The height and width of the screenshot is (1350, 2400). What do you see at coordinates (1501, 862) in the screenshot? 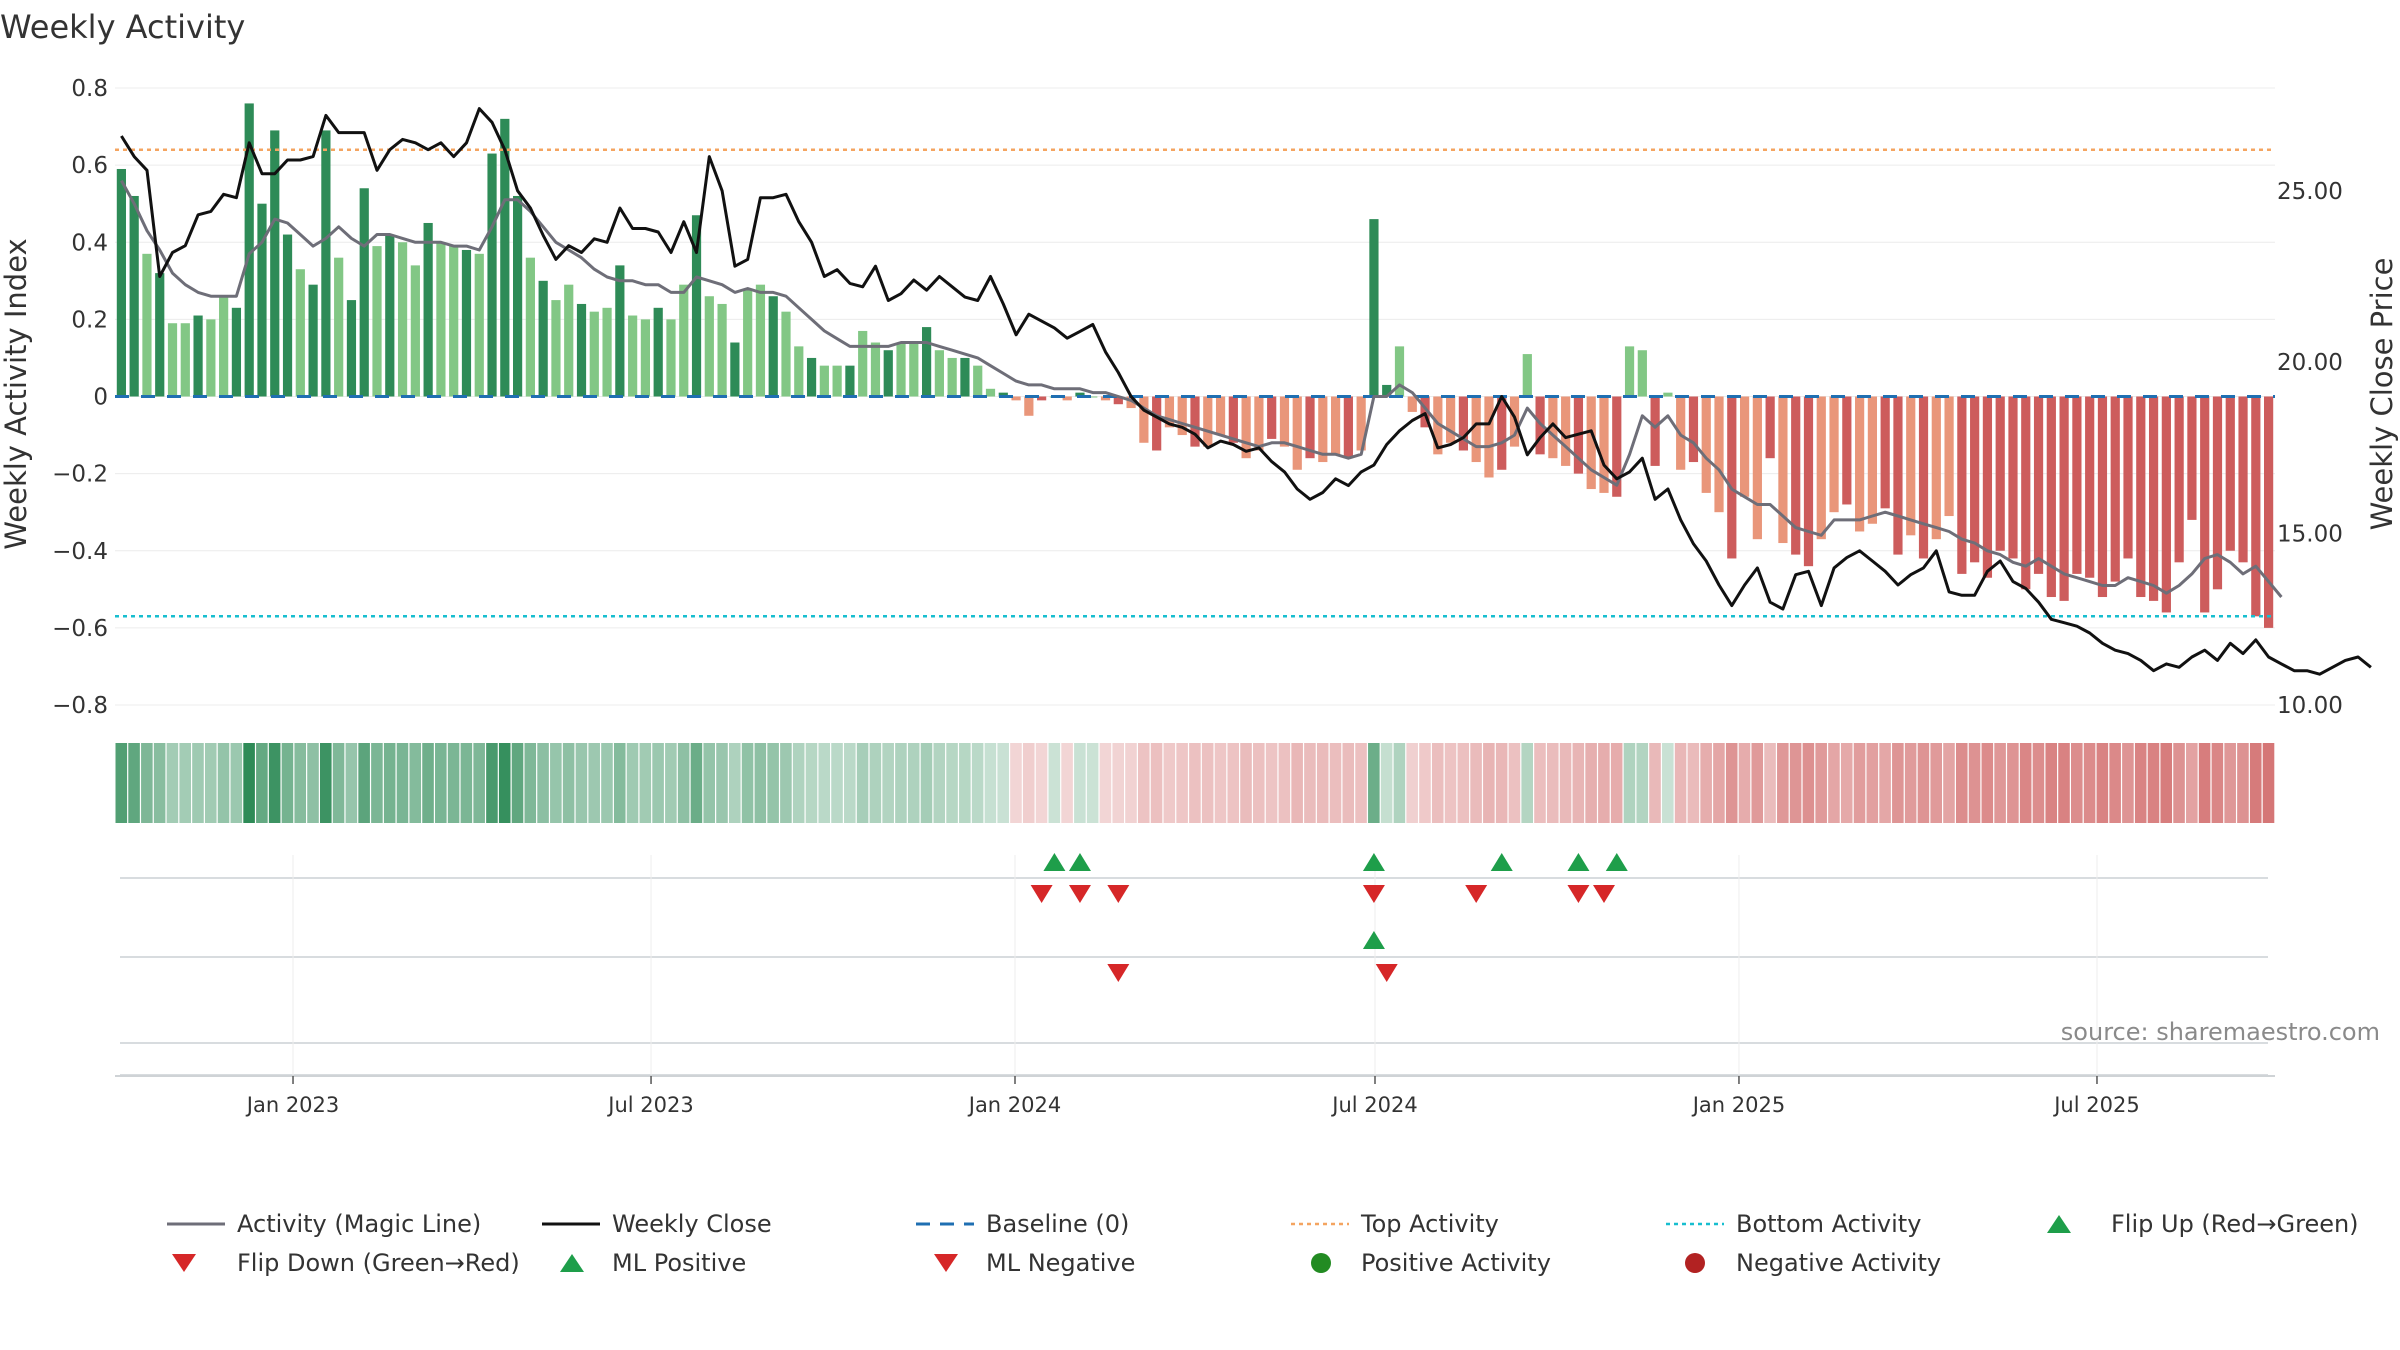
I see `flip-up-marker` at bounding box center [1501, 862].